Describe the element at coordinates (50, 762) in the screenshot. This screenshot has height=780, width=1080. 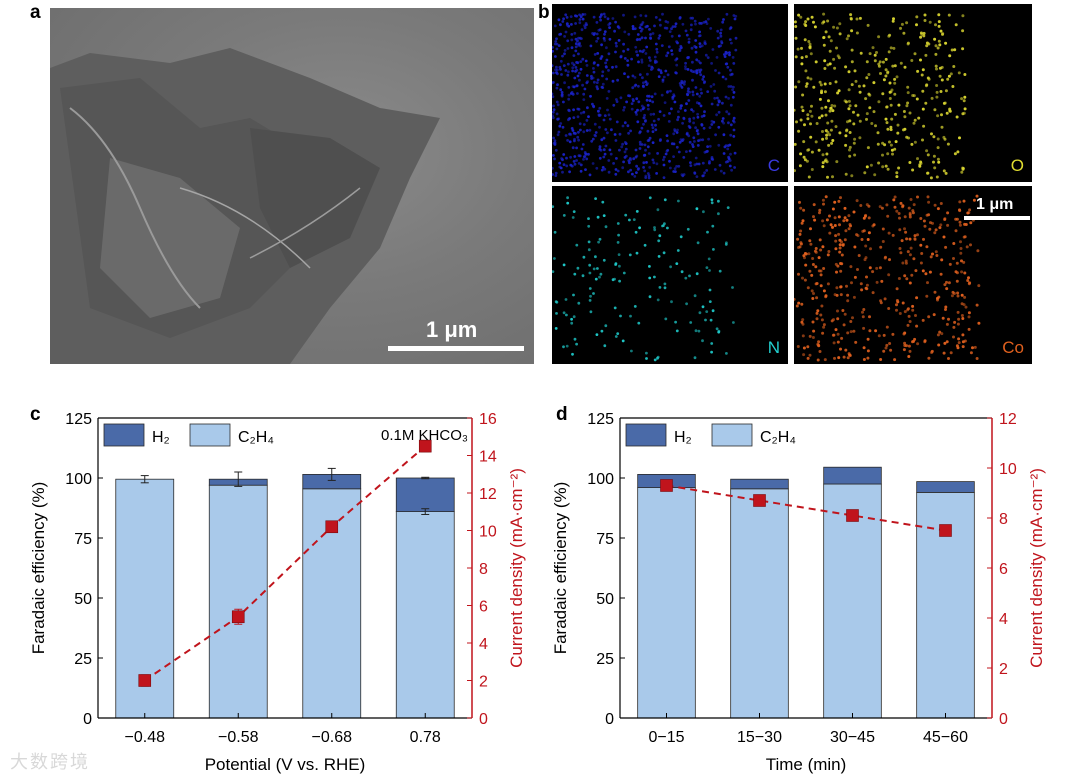
I see `watermark: 大数跨境` at that location.